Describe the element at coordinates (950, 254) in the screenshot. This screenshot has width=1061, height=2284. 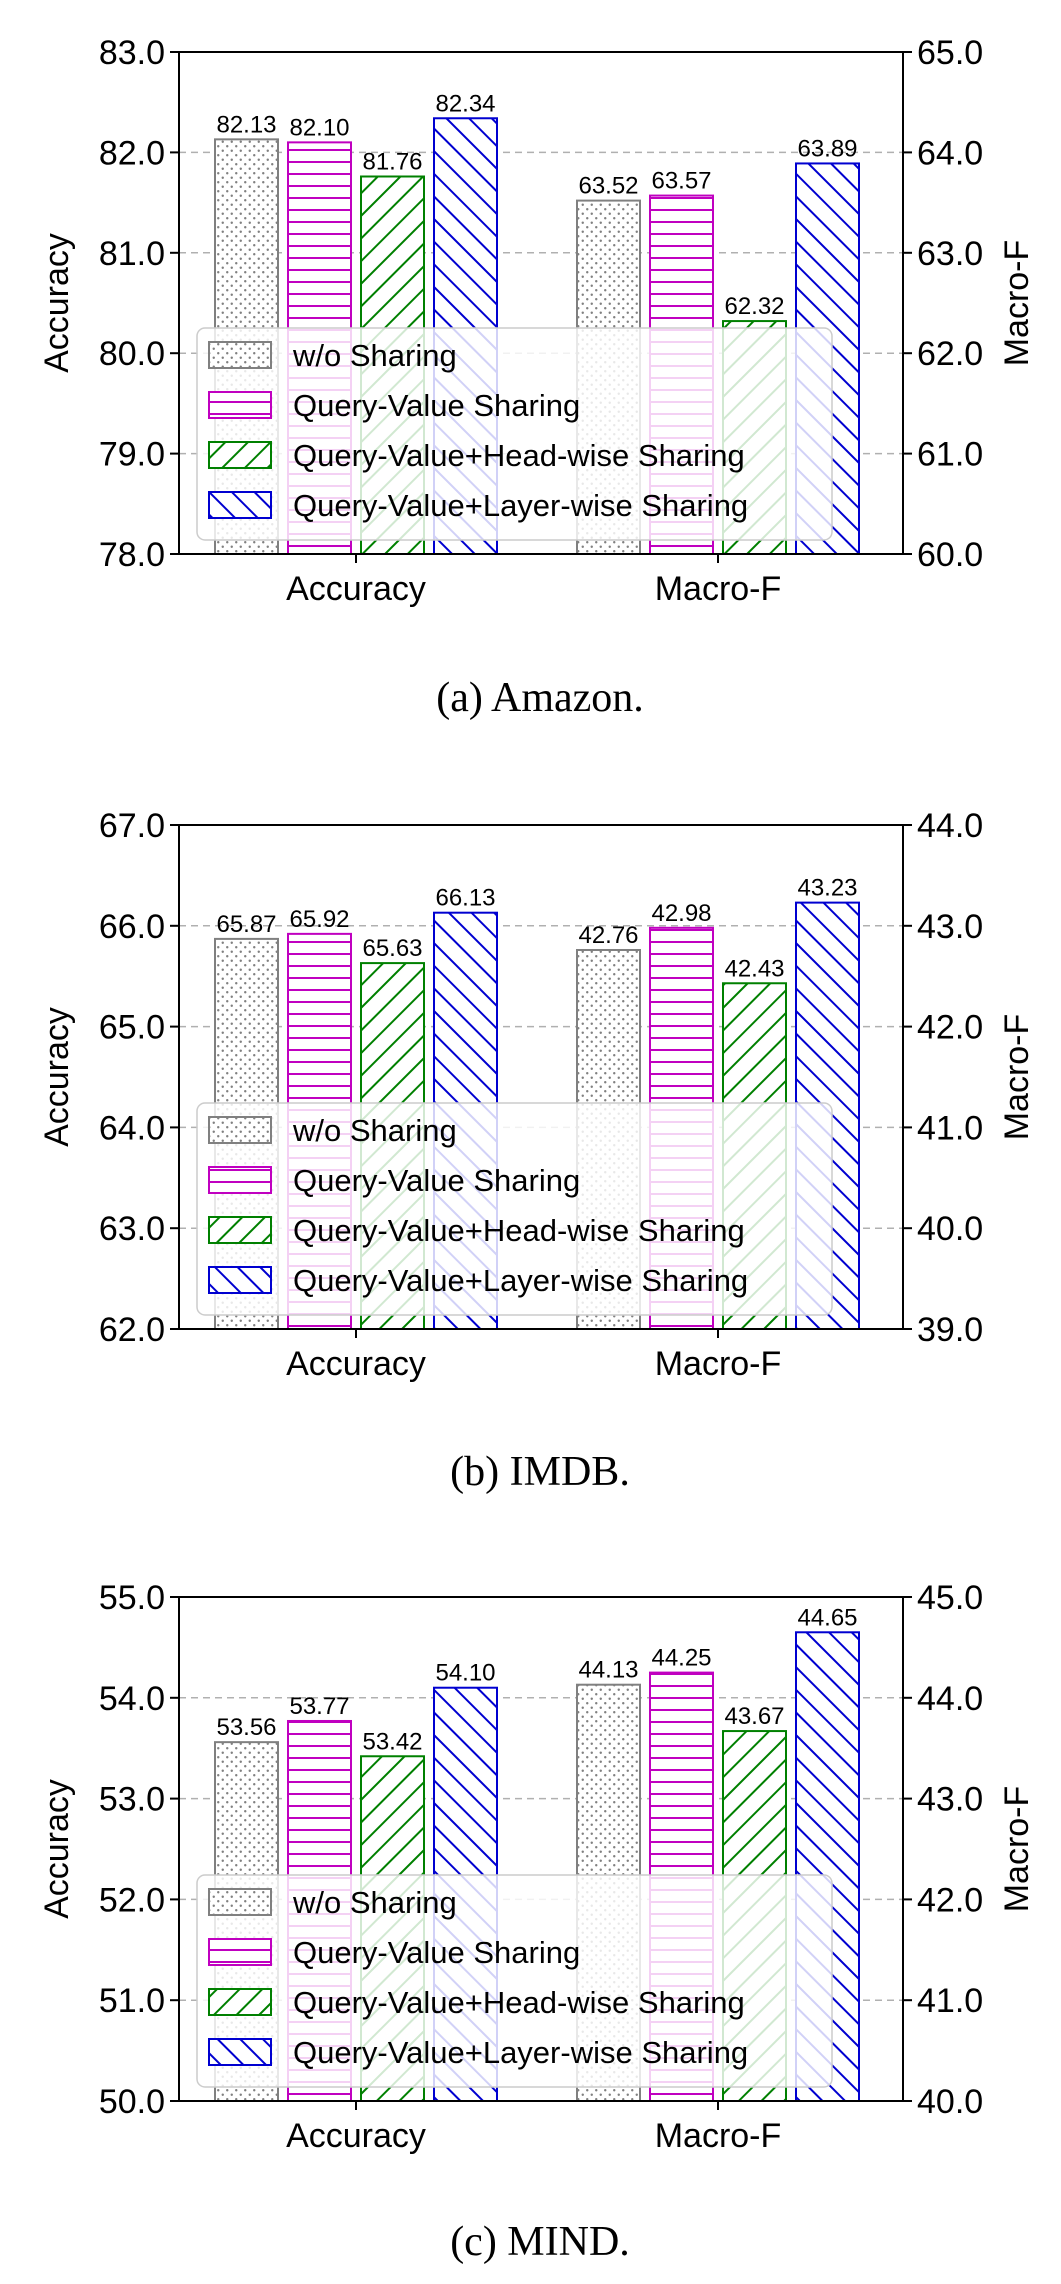
I see `y-tick-label-right: 63.0` at that location.